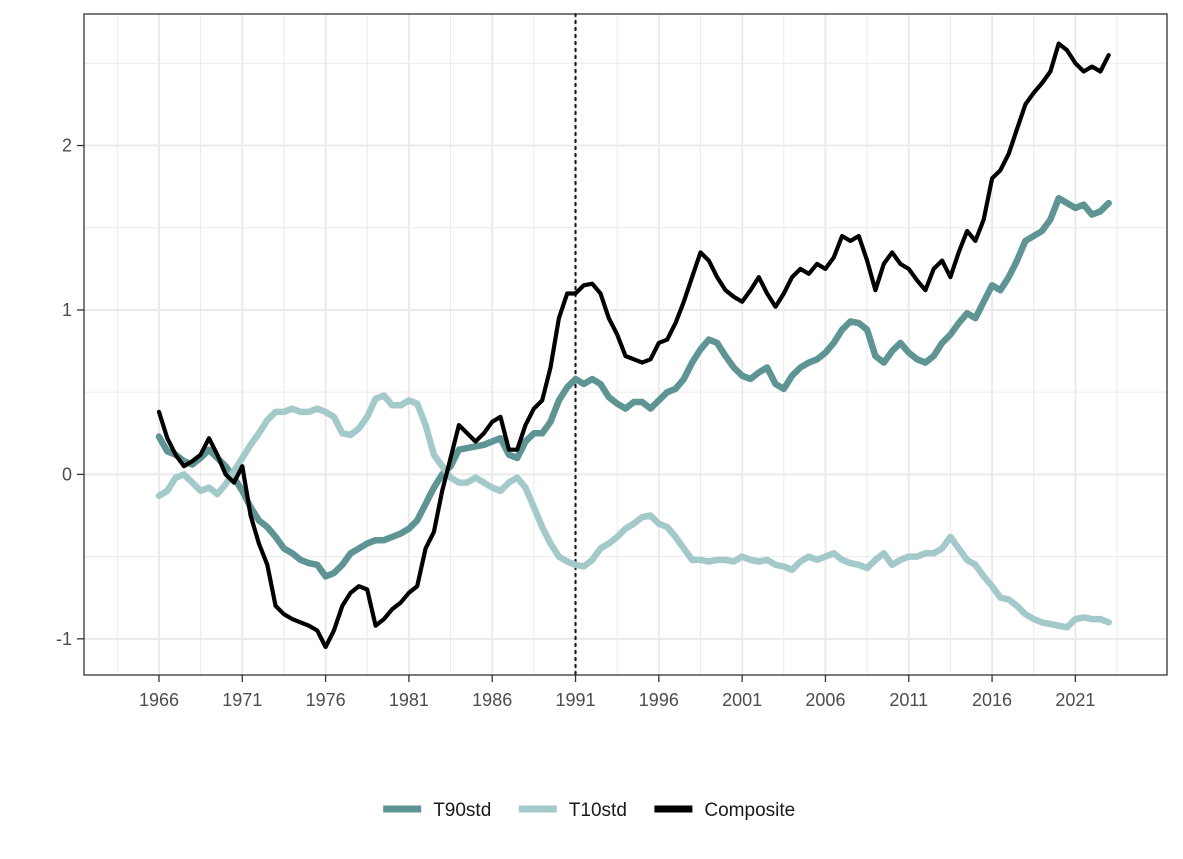 This screenshot has width=1183, height=859. Describe the element at coordinates (575, 700) in the screenshot. I see `x-tick-label: 1991` at that location.